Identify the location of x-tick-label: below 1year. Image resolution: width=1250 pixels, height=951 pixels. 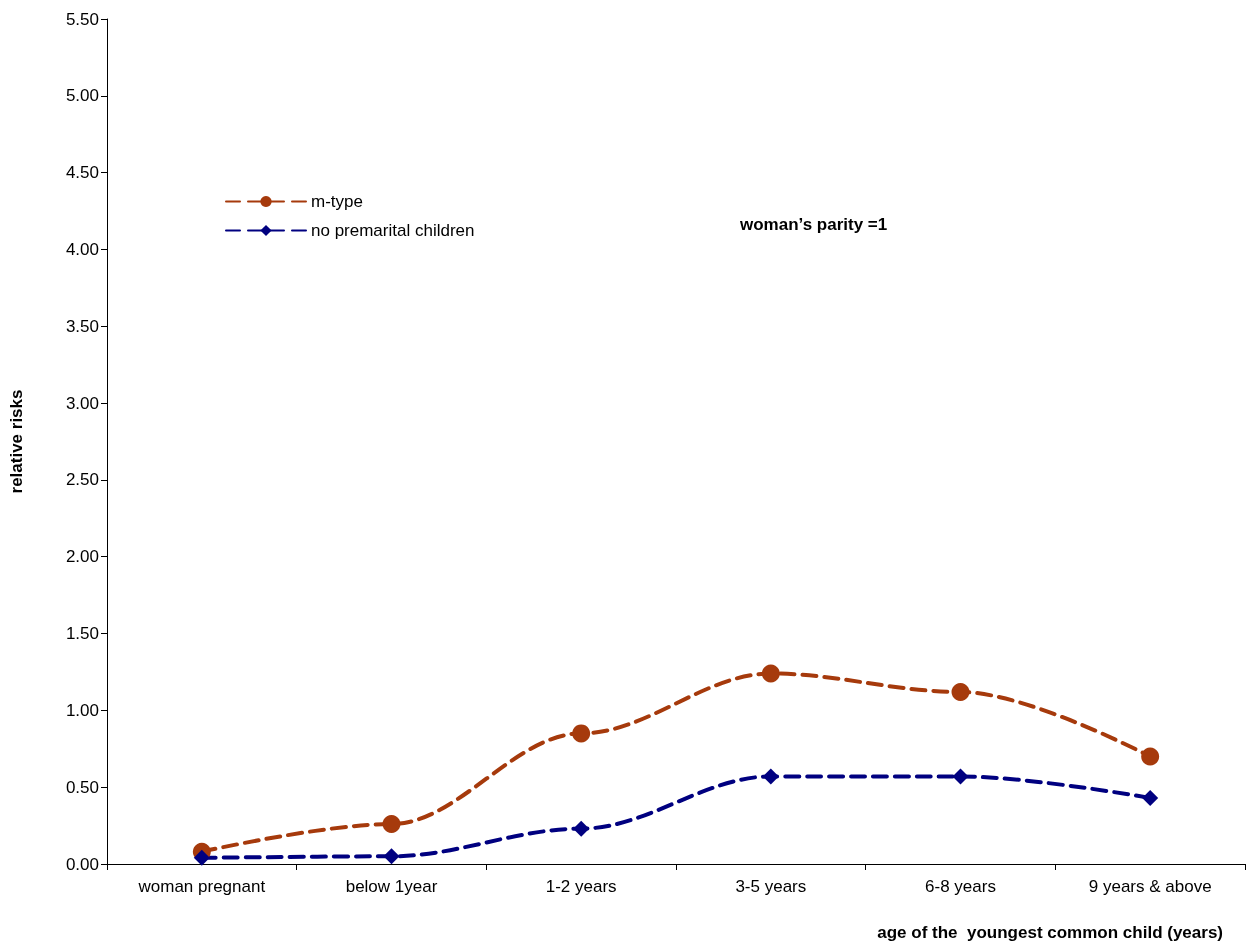
(391, 886).